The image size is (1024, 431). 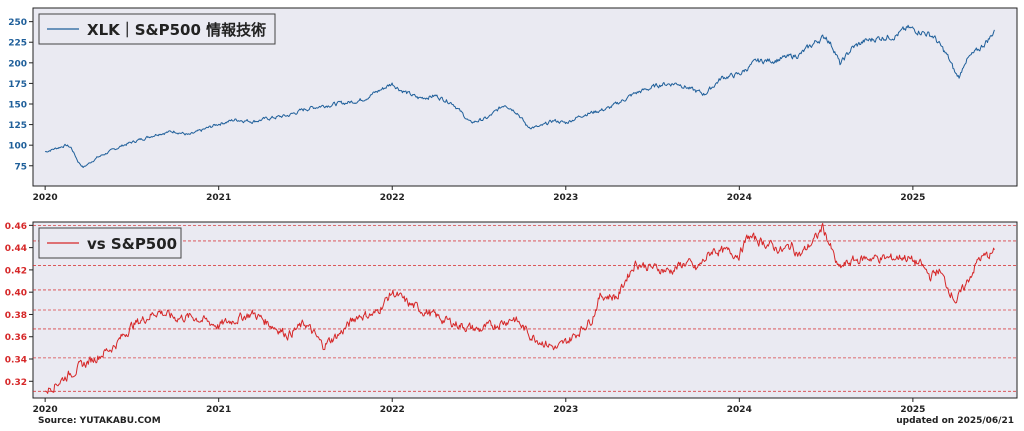 What do you see at coordinates (16, 271) in the screenshot?
I see `y-tick-label: 0.42` at bounding box center [16, 271].